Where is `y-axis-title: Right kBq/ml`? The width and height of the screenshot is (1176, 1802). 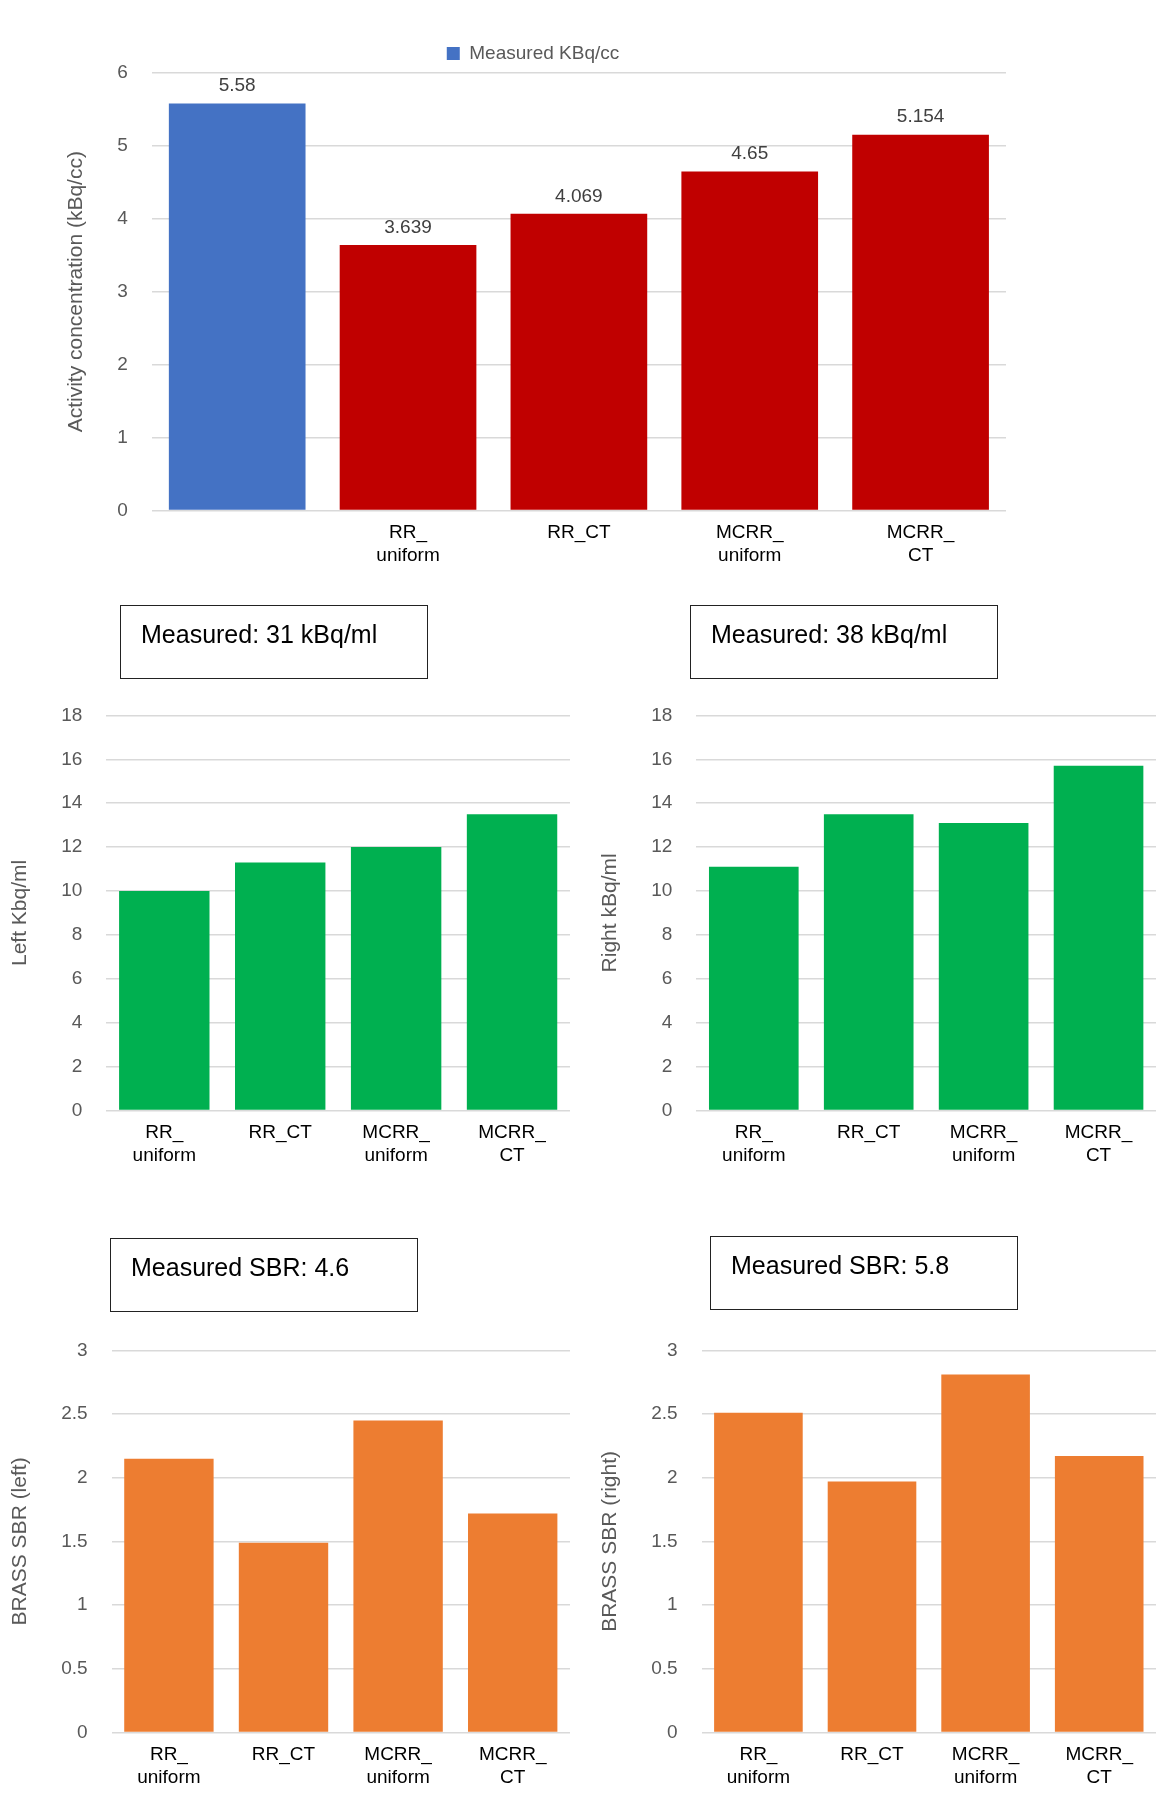 y-axis-title: Right kBq/ml is located at coordinates (609, 913).